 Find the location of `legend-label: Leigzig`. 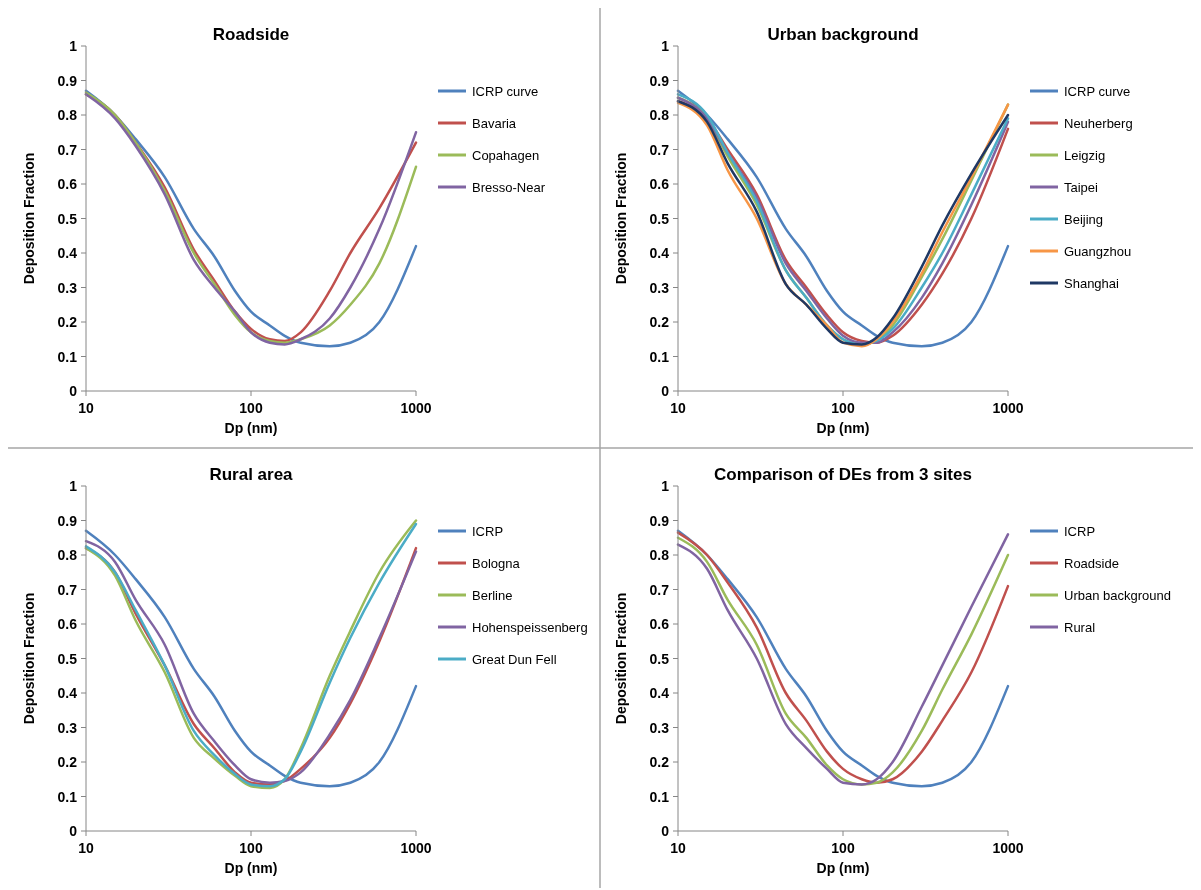

legend-label: Leigzig is located at coordinates (1085, 155).